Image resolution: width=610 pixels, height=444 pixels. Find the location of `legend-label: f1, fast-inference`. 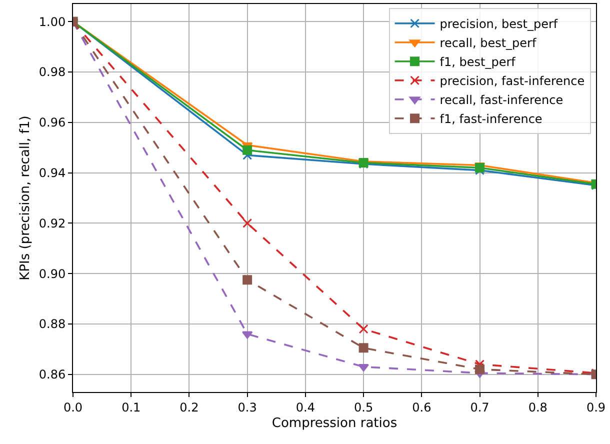

legend-label: f1, fast-inference is located at coordinates (491, 119).